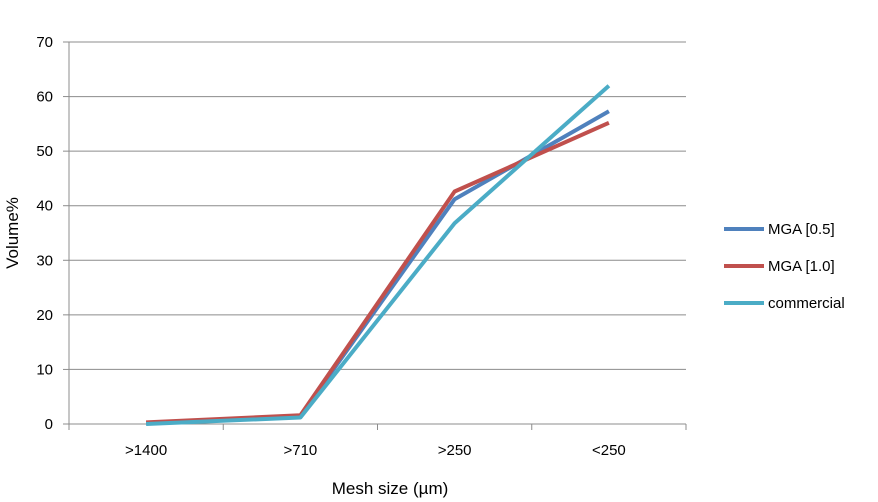 The image size is (878, 502). Describe the element at coordinates (806, 303) in the screenshot. I see `legend-label: commercial` at that location.